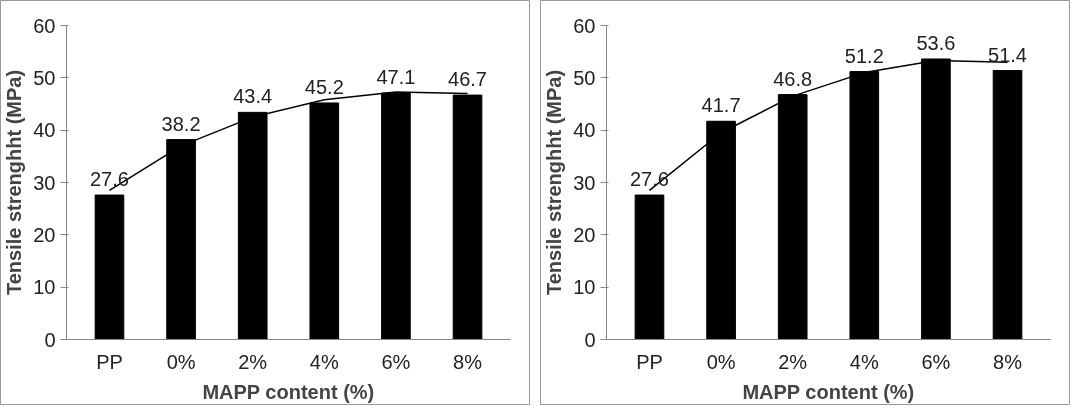  Describe the element at coordinates (936, 42) in the screenshot. I see `data-label: 53.6` at that location.